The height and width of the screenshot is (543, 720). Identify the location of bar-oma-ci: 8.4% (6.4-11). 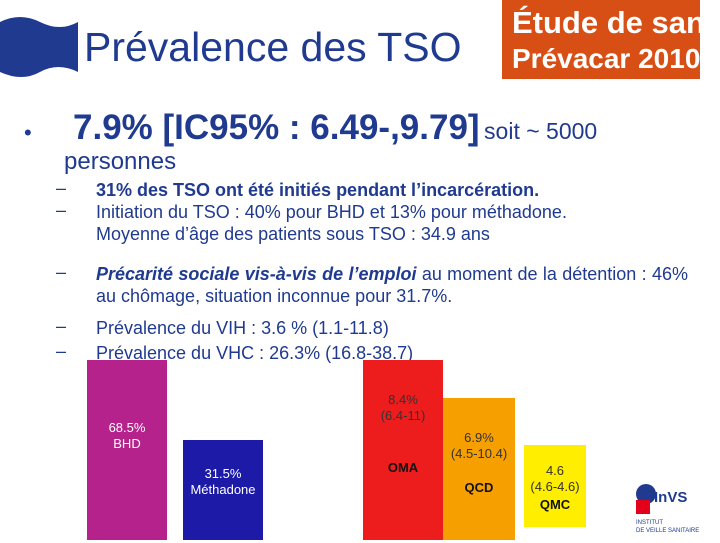
(403, 407).